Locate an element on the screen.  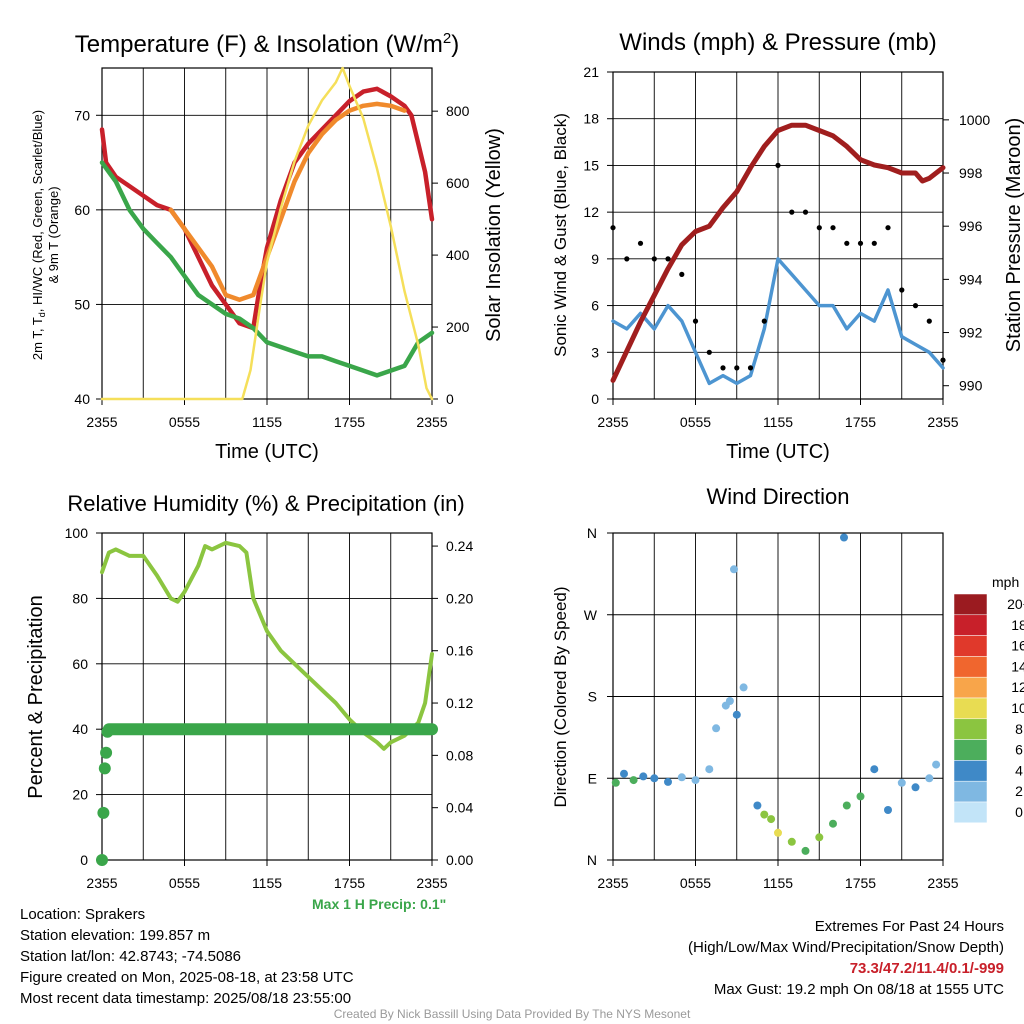
winds-y2tick-label: 992 is located at coordinates (971, 333).